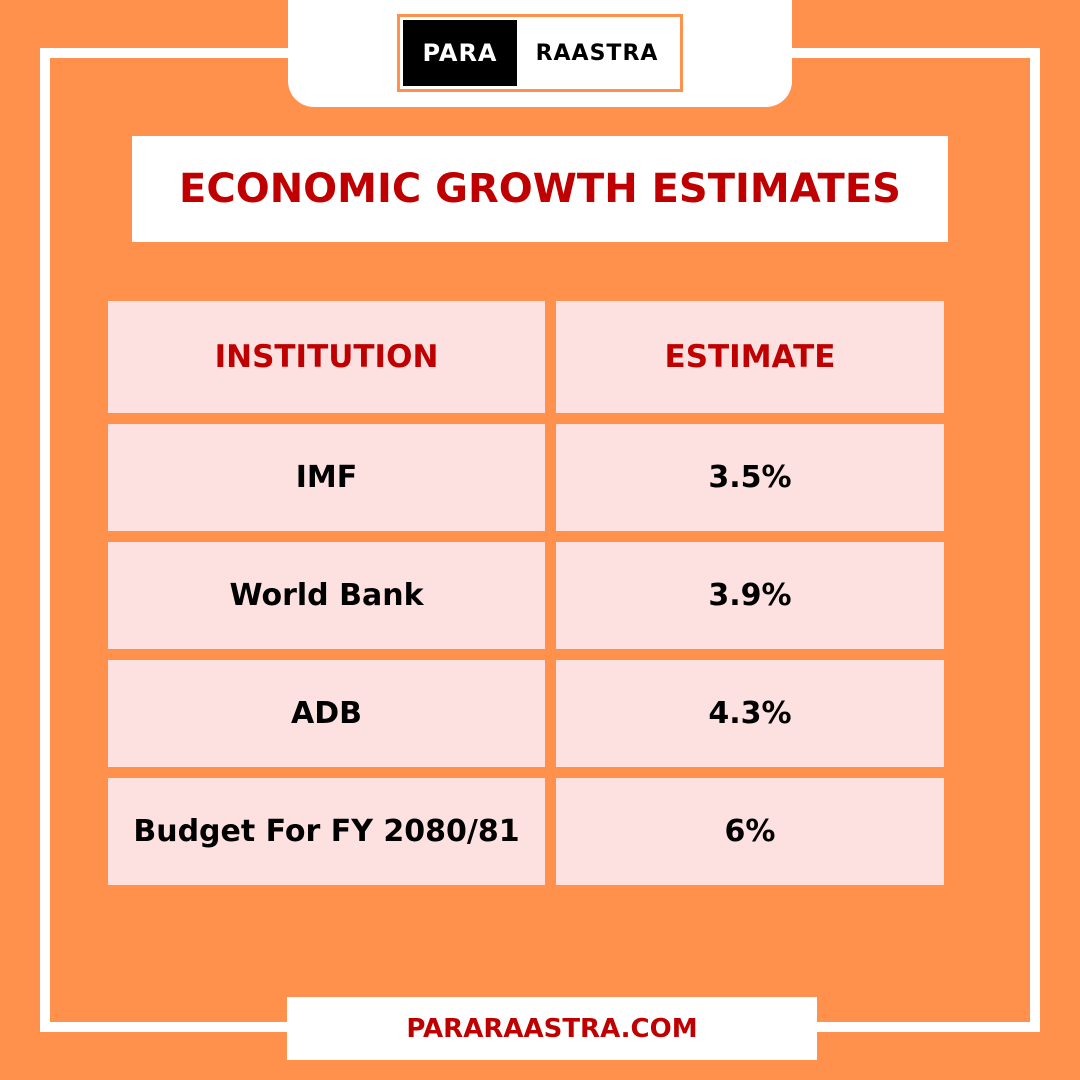  Describe the element at coordinates (326, 713) in the screenshot. I see `table-cell: ADB` at that location.